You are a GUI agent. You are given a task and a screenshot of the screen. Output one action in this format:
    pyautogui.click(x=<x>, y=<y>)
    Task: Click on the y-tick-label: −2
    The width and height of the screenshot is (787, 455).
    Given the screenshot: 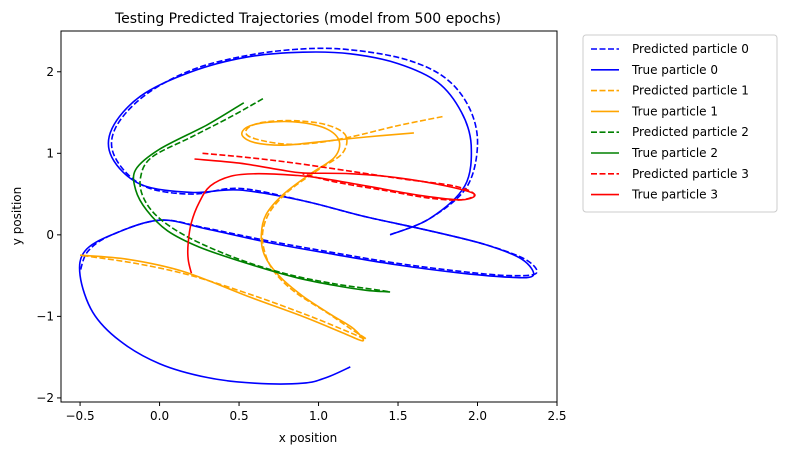 What is the action you would take?
    pyautogui.click(x=45, y=398)
    